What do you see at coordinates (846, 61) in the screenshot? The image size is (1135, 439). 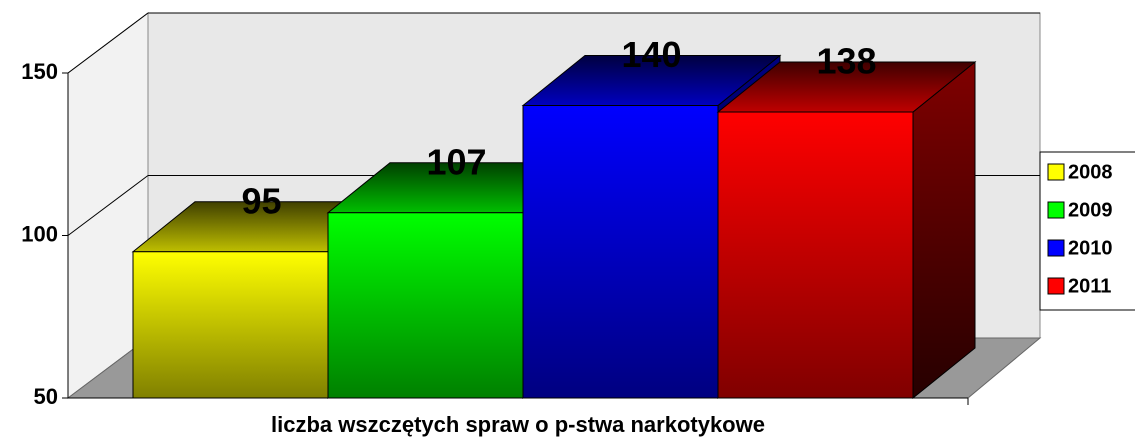 I see `data-label: 138` at bounding box center [846, 61].